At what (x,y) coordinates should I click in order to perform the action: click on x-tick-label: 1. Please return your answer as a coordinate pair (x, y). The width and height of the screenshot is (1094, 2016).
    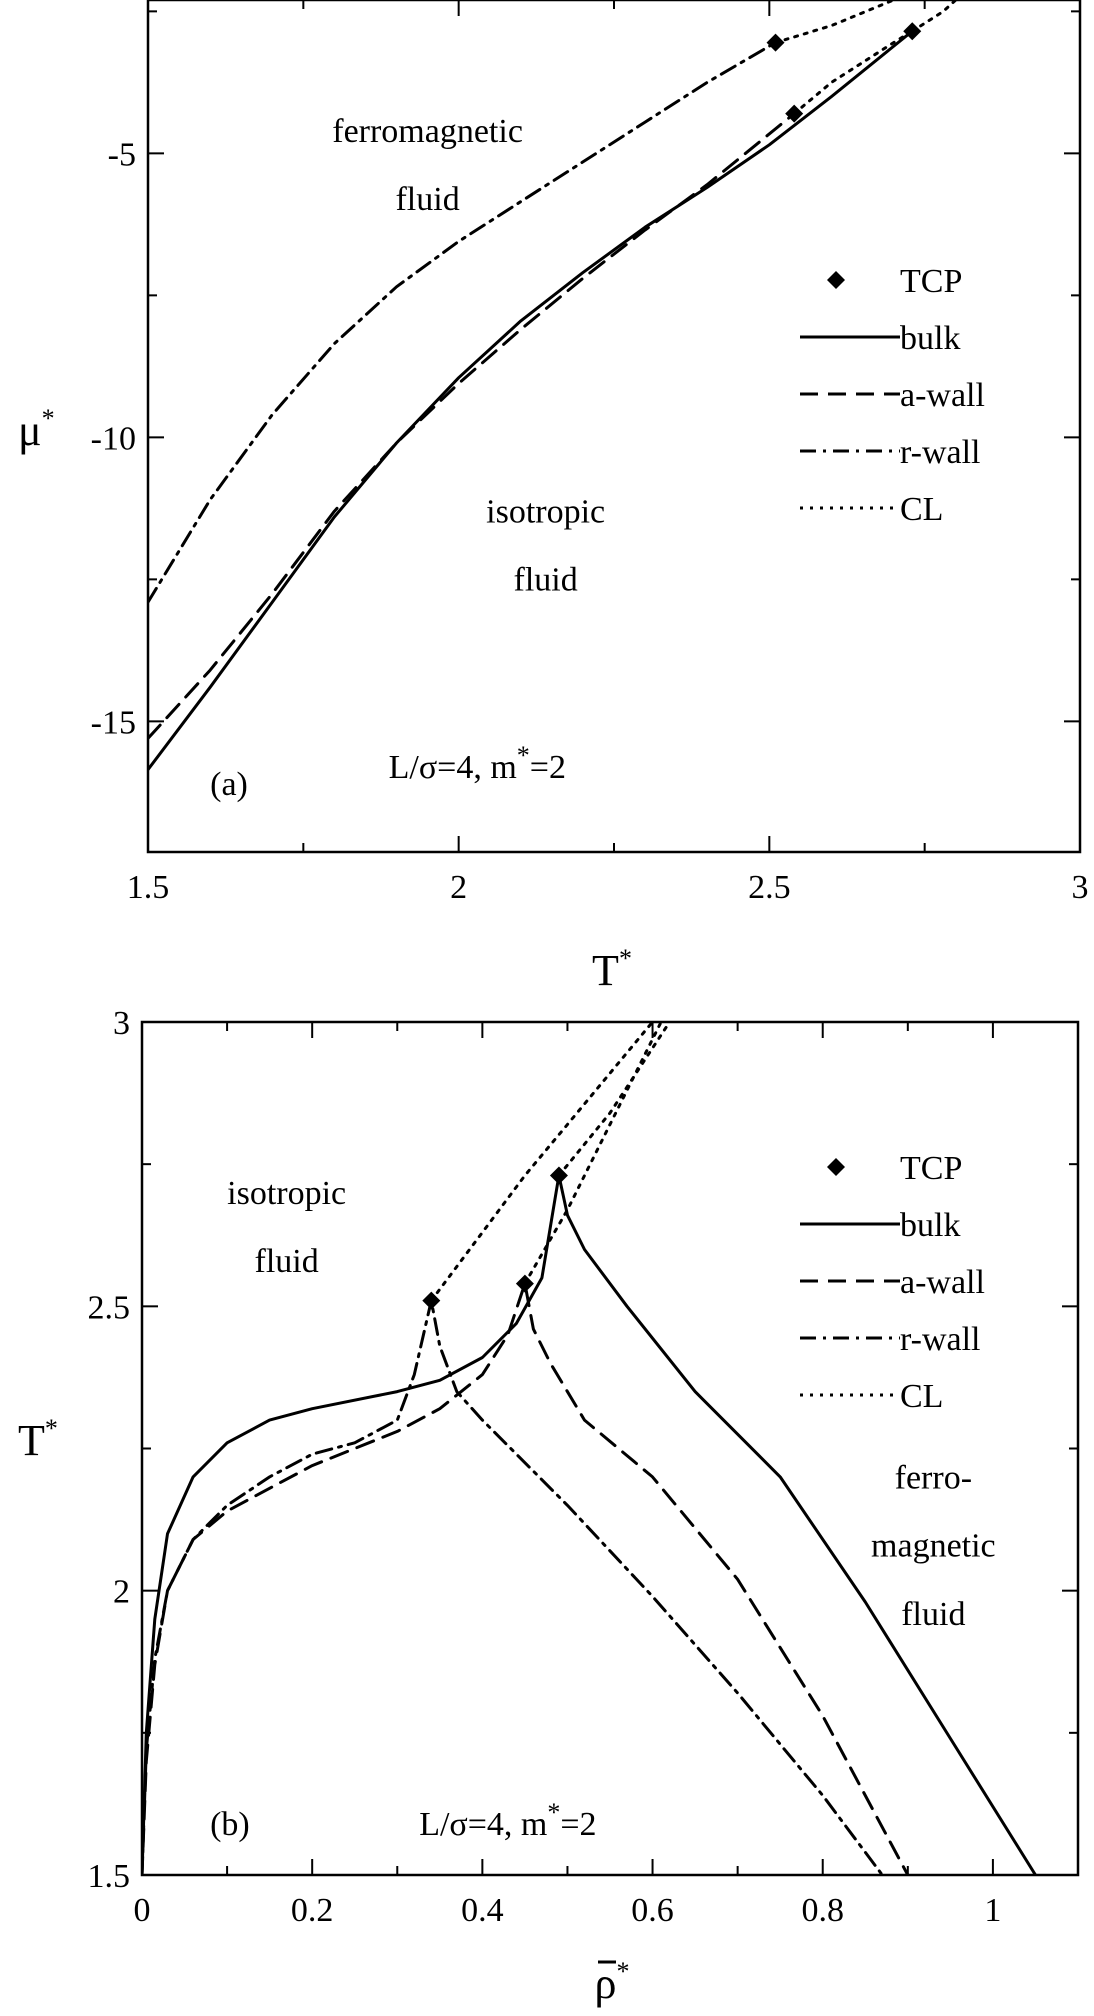
    Looking at the image, I should click on (992, 1910).